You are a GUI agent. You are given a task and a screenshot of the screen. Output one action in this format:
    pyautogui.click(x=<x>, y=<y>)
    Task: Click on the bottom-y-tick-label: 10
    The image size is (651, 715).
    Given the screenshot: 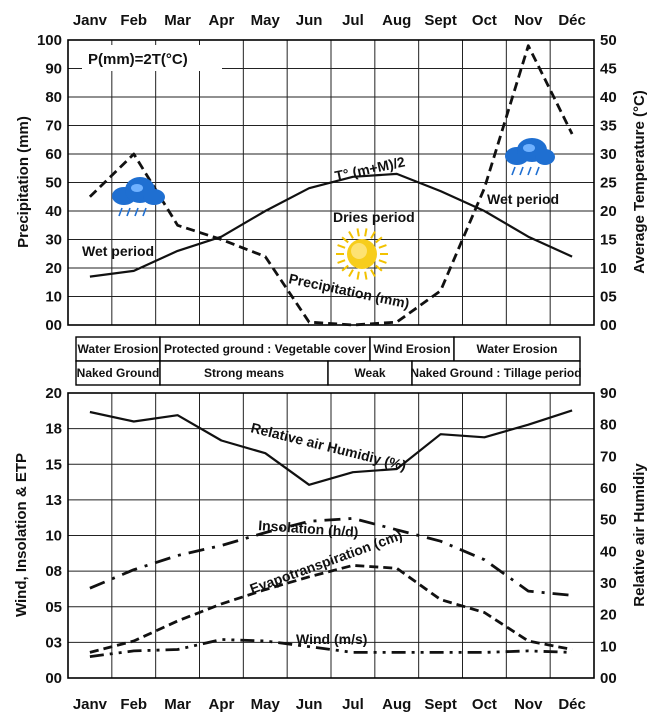 What is the action you would take?
    pyautogui.click(x=53, y=536)
    